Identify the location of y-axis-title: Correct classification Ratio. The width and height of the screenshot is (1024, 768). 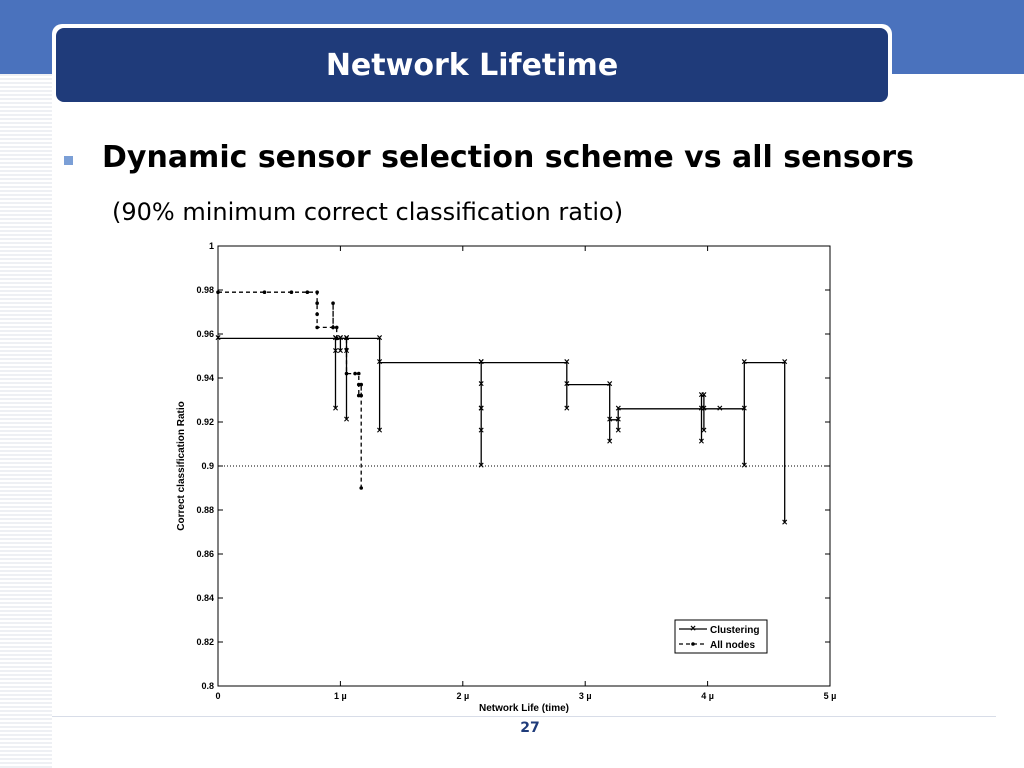
(181, 465).